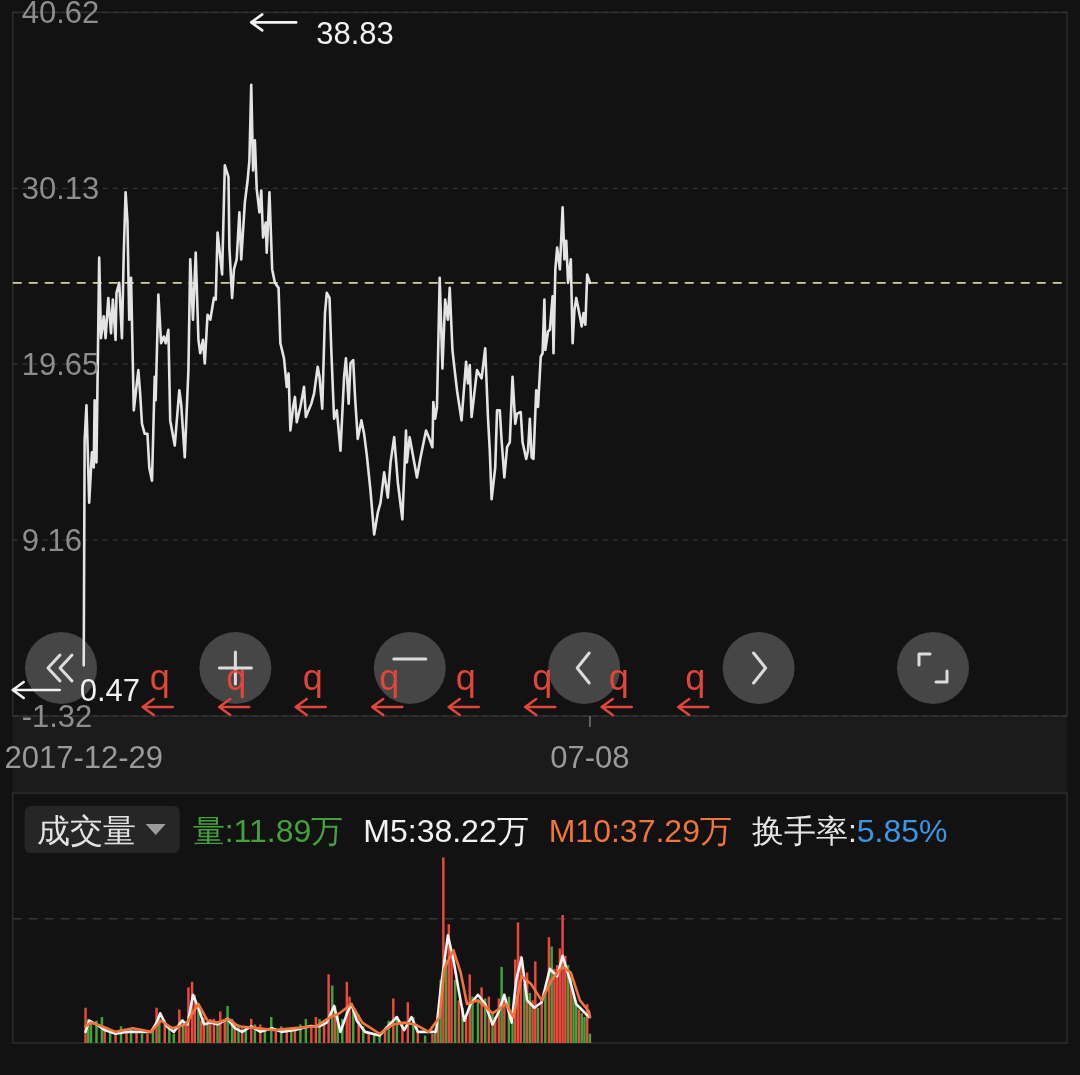 The image size is (1080, 1075). What do you see at coordinates (60, 15) in the screenshot?
I see `y-tick-label: 40.62` at bounding box center [60, 15].